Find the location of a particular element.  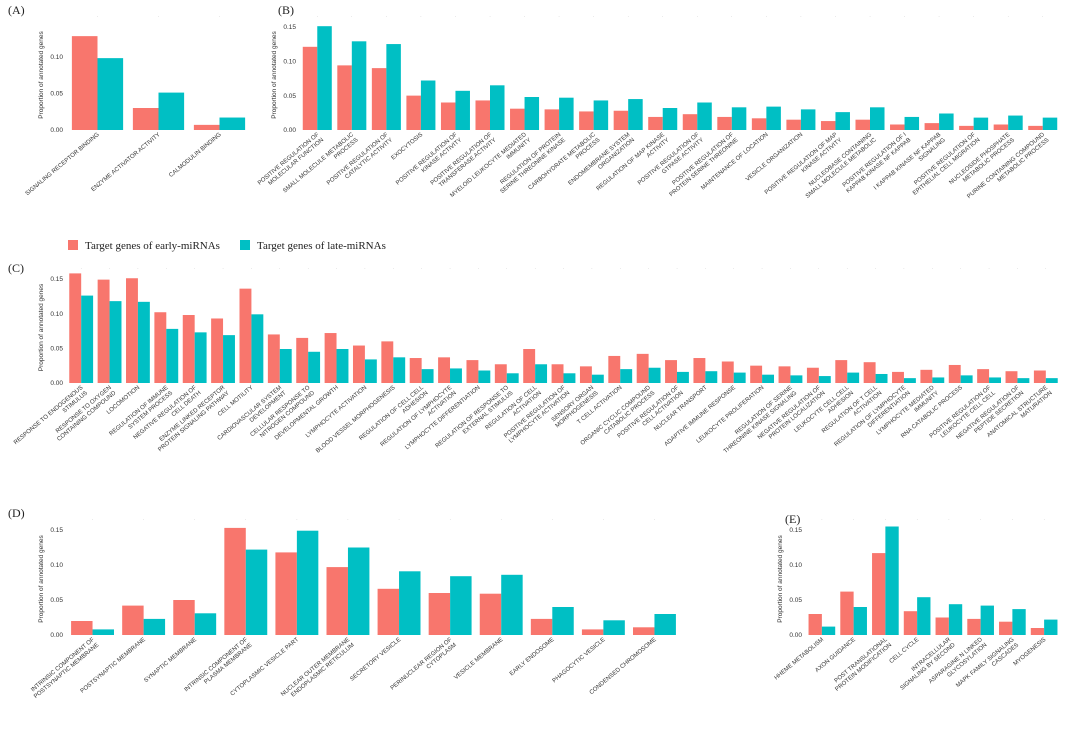

x-category-label: EXOCYTOSIS is located at coordinates (408, 147).